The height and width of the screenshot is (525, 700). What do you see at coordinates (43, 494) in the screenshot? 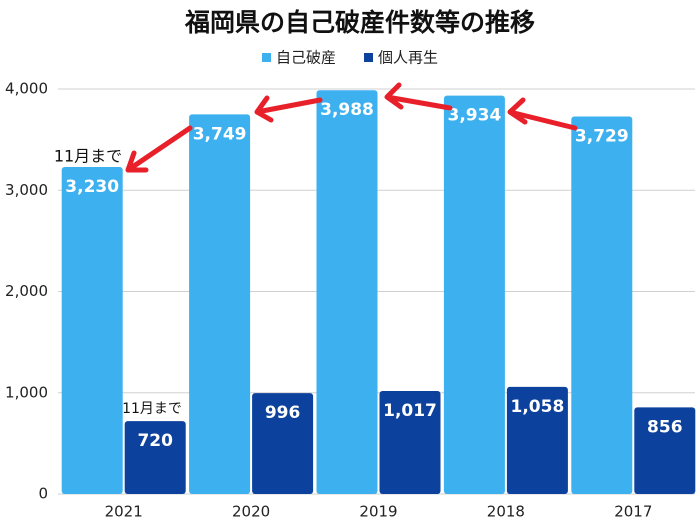
I see `y-tick-label: 0` at bounding box center [43, 494].